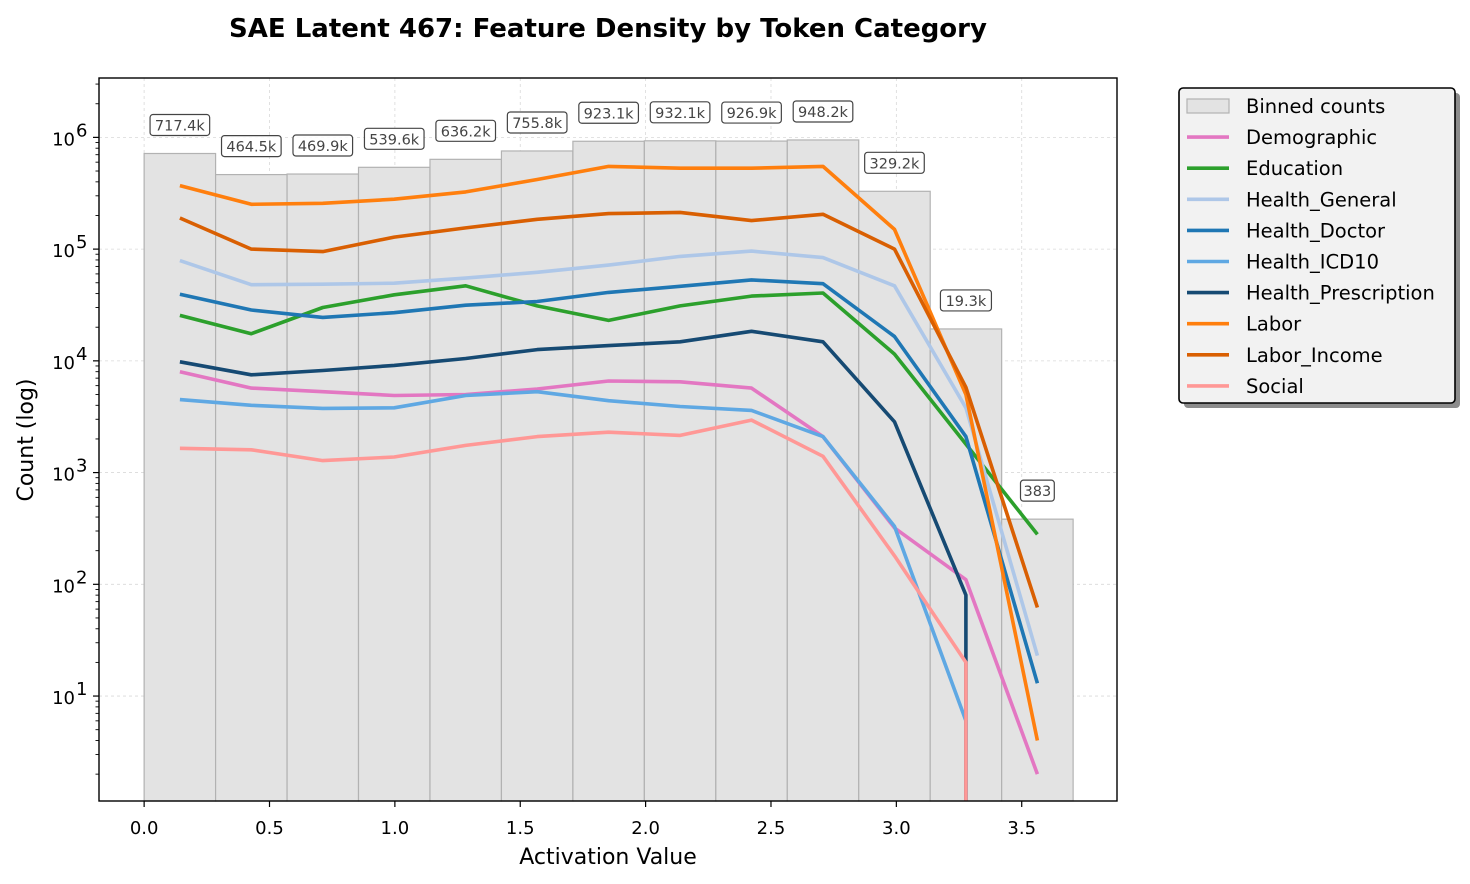 This screenshot has width=1470, height=884. I want to click on bin-count-label: 19.3k, so click(966, 300).